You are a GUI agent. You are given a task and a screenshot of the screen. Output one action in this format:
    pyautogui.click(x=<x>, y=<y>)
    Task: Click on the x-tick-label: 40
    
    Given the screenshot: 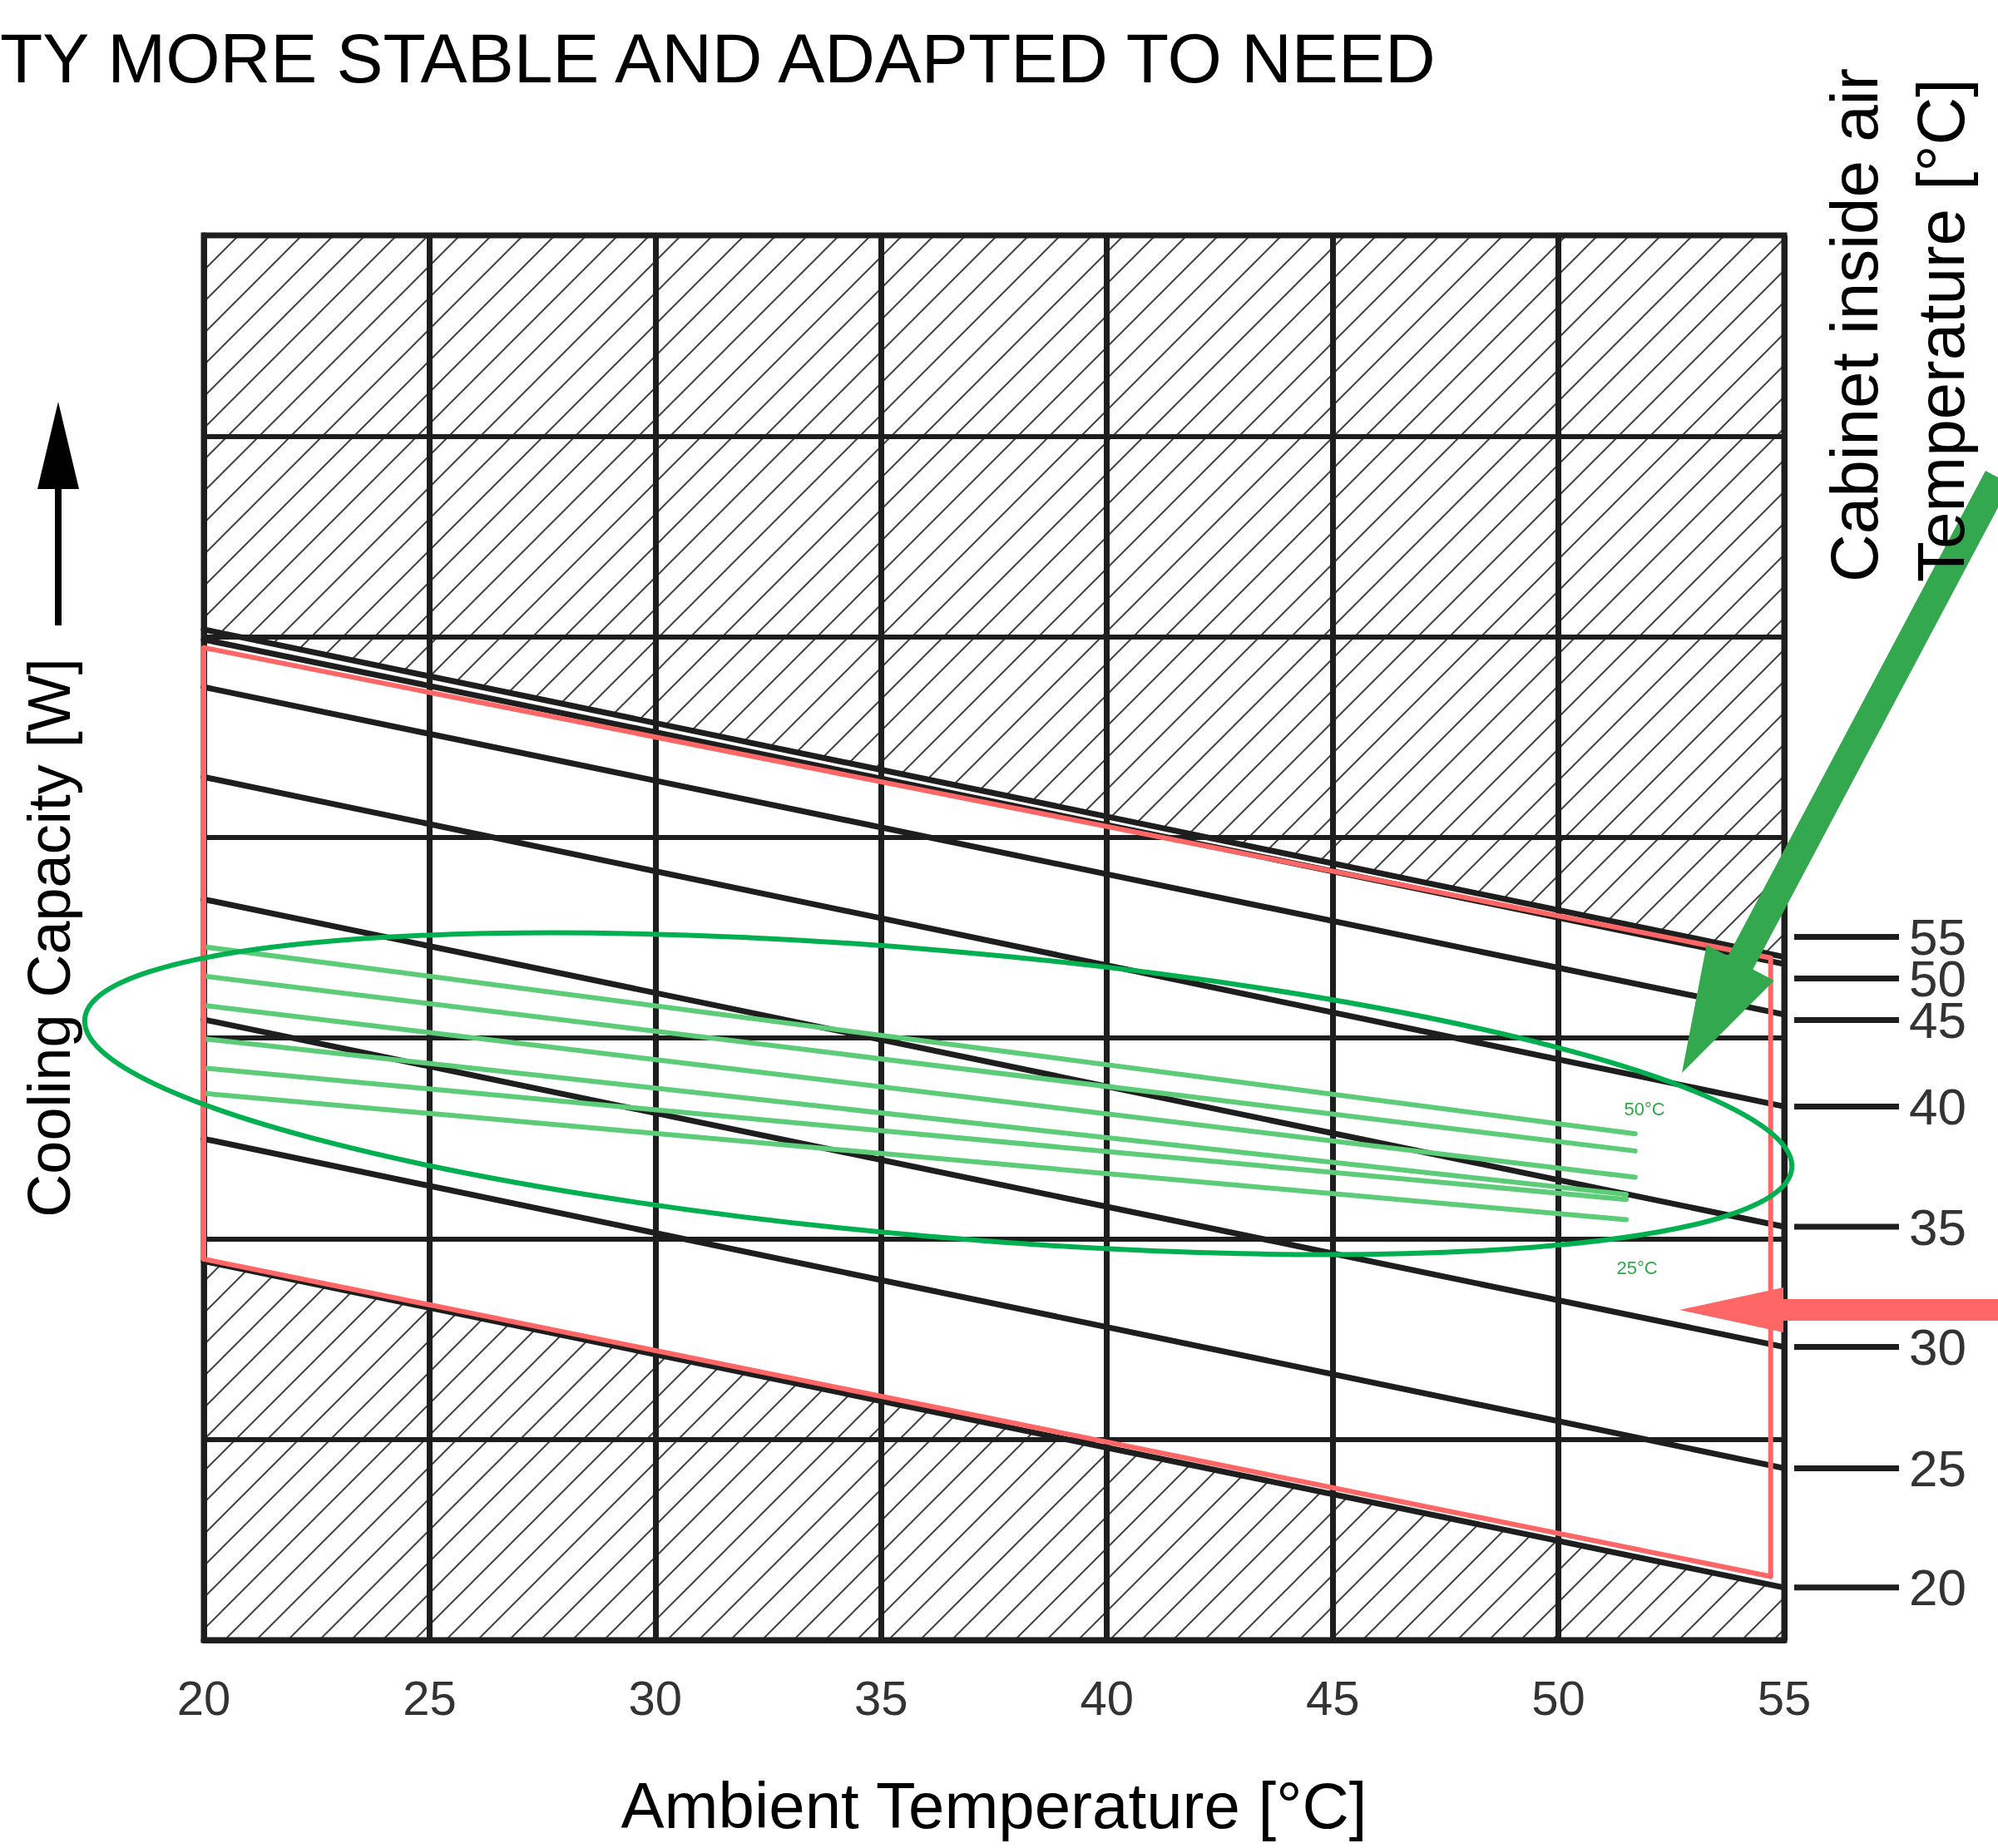 What is the action you would take?
    pyautogui.click(x=1107, y=1697)
    